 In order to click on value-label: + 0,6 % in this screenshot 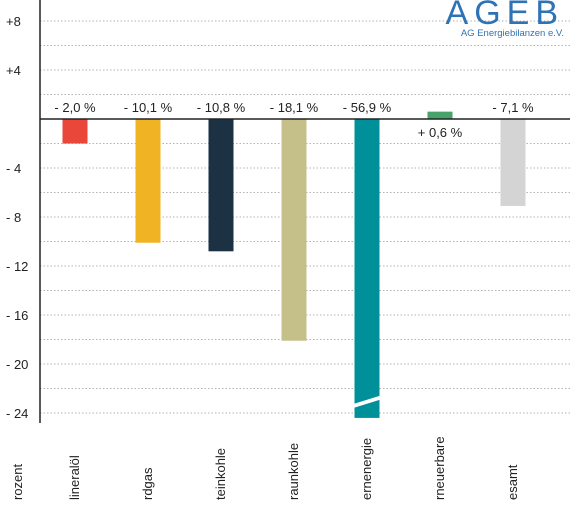, I will do `click(440, 132)`.